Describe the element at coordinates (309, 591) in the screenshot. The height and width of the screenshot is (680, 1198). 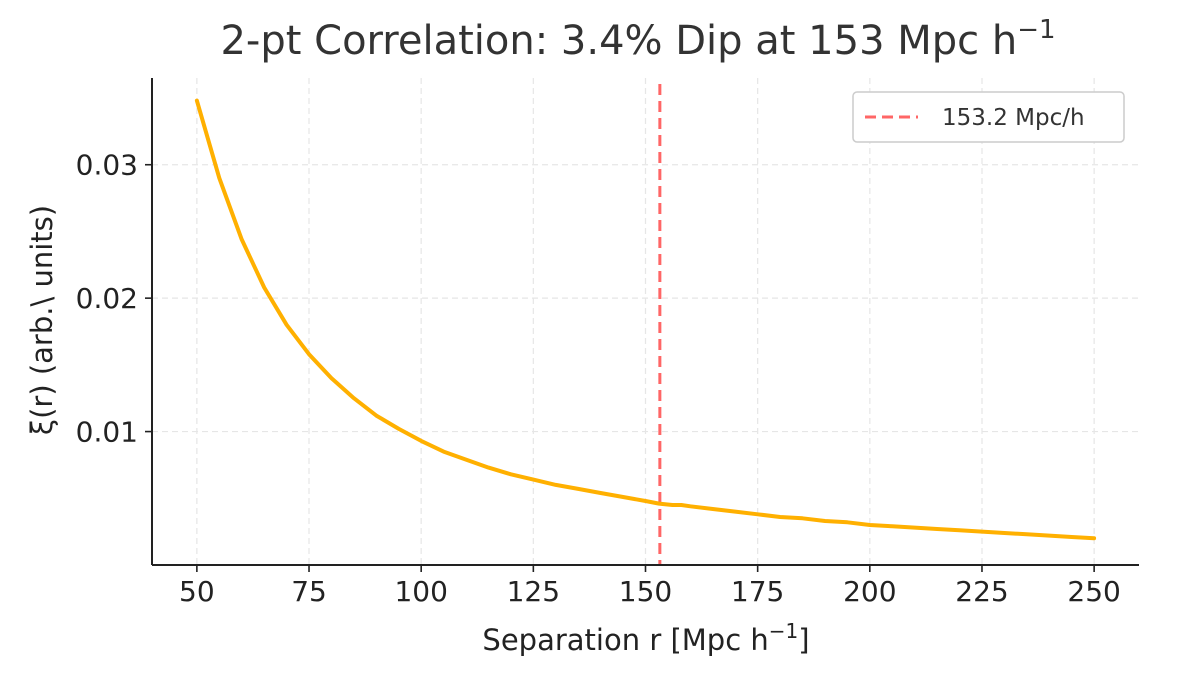
I see `x-tick-label: 75` at that location.